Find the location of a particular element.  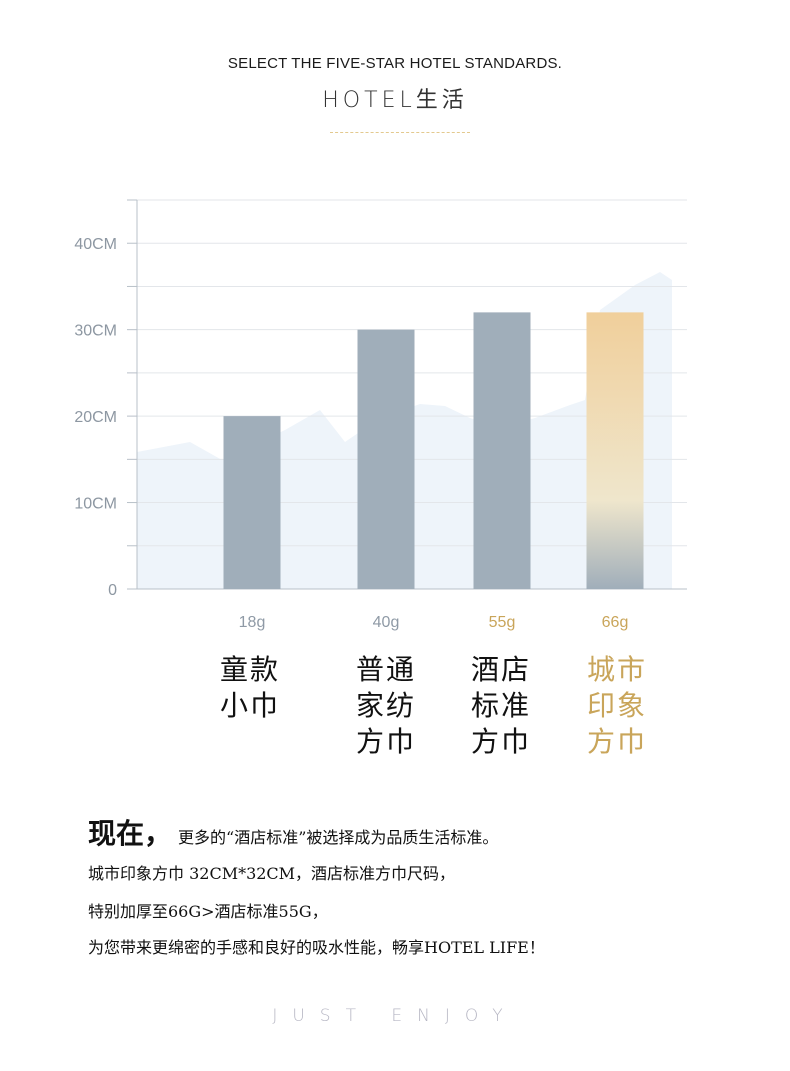

description-line-4: 为您带来更绵密的手感和良好的吸水性能，畅享HOTEL LIFE！ is located at coordinates (316, 947).